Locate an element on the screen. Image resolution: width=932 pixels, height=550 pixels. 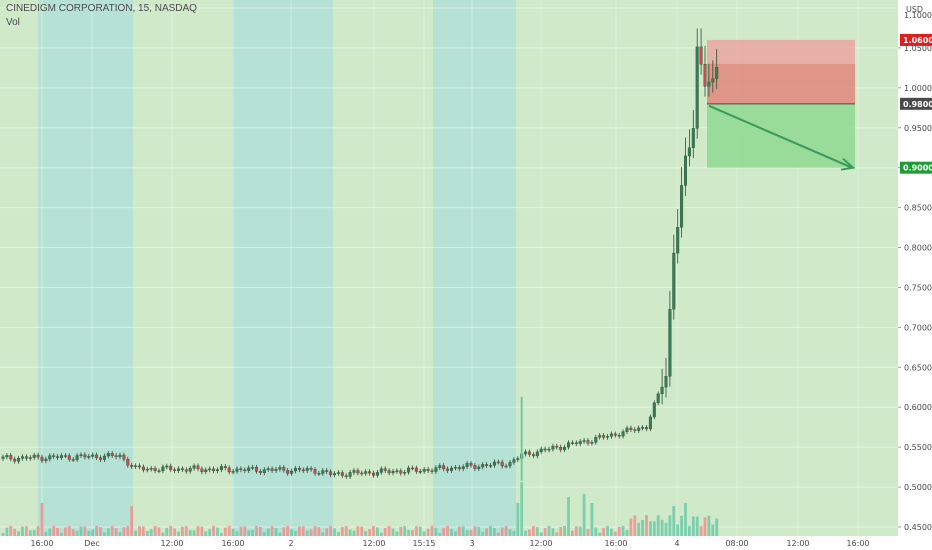
price-tick-label: 0.4500 is located at coordinates (918, 527).